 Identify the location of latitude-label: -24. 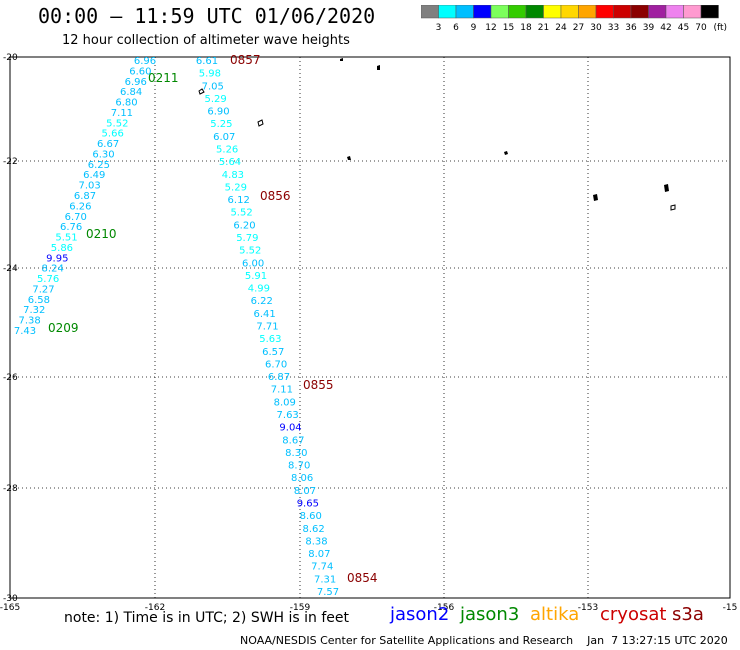
(10, 269).